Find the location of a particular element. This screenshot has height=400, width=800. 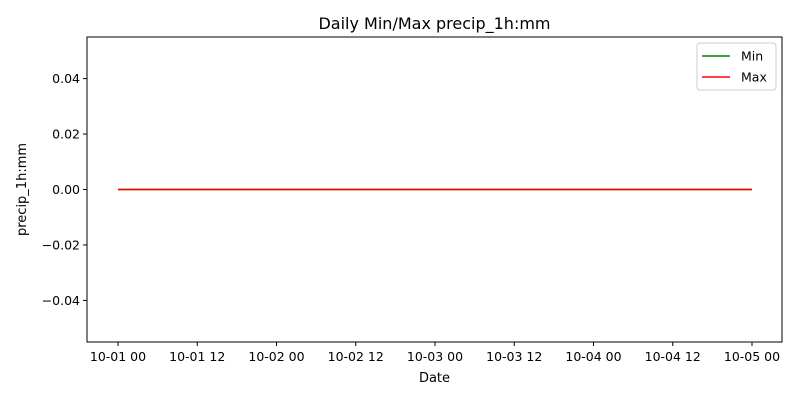

x-tick-label: 10-05 00 is located at coordinates (752, 356).